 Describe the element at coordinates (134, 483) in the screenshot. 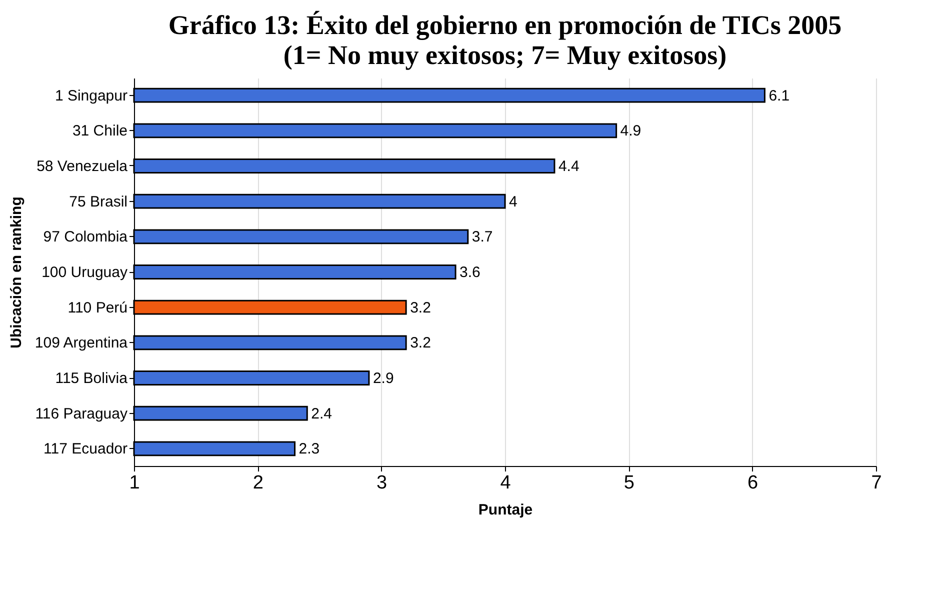

I see `x-tick-label: 1` at that location.